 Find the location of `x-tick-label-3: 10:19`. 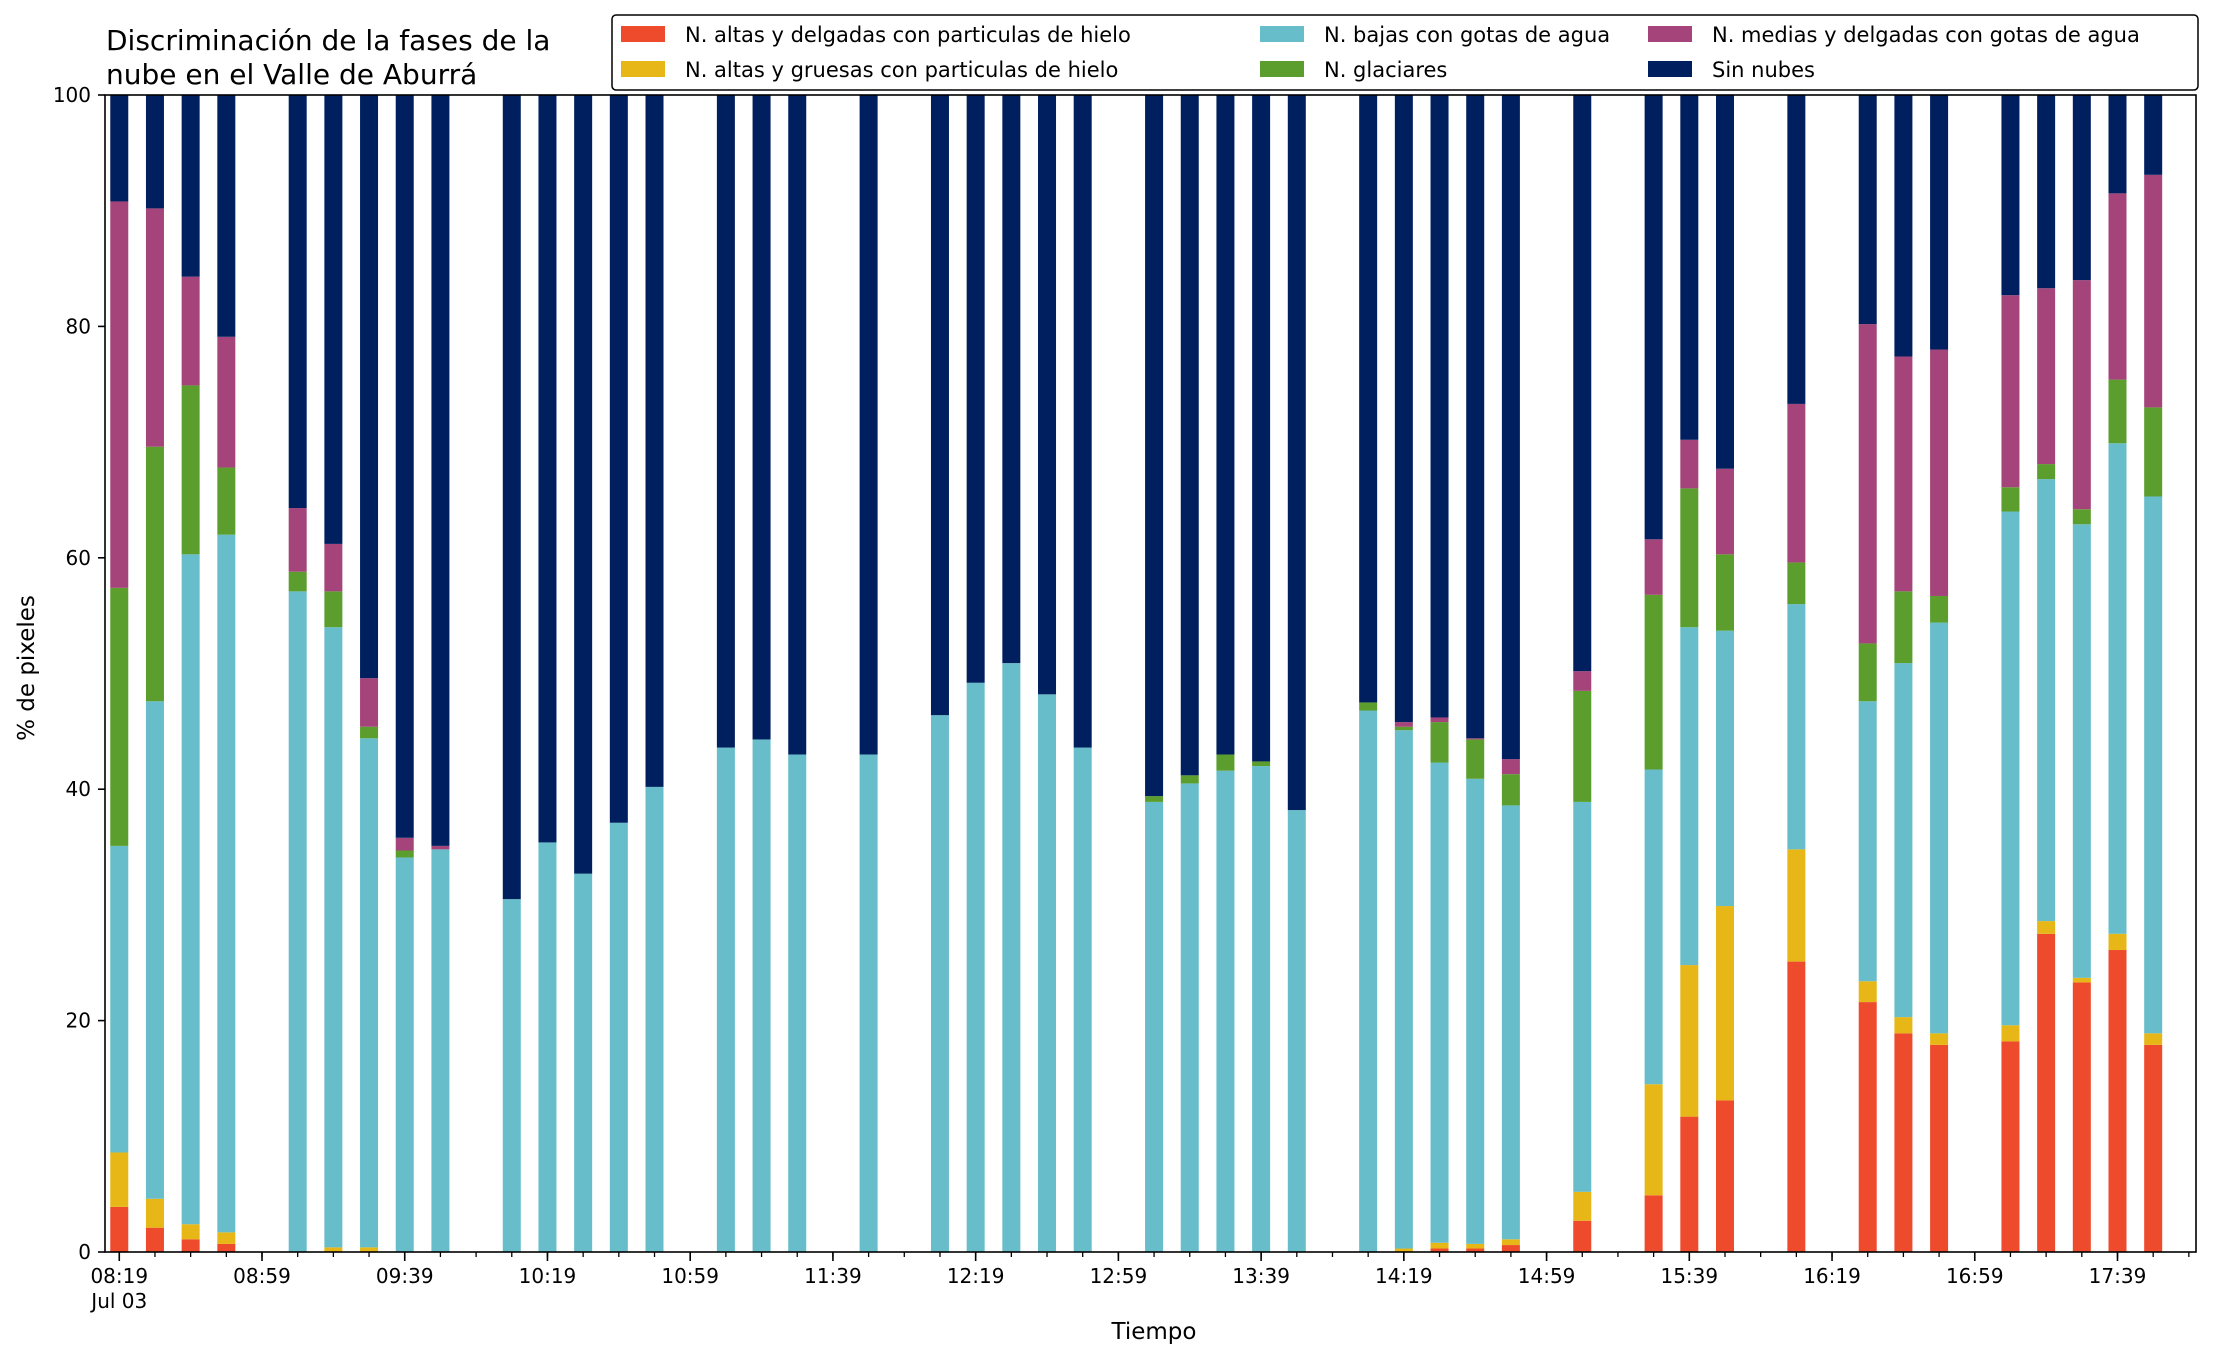

x-tick-label-3: 10:19 is located at coordinates (548, 1276).